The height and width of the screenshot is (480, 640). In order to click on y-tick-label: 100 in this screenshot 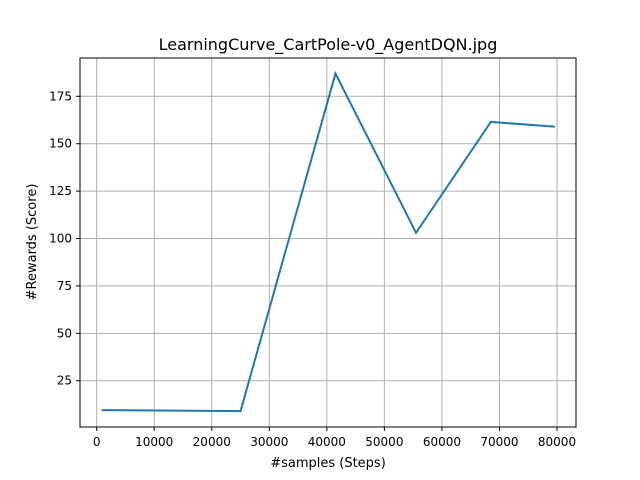, I will do `click(60, 239)`.